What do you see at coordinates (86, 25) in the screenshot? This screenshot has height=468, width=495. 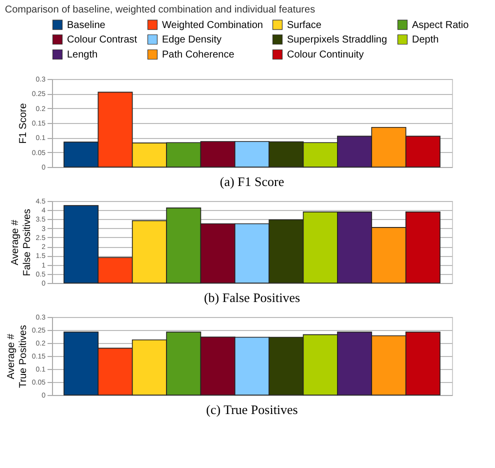 I see `legend-label: Baseline` at bounding box center [86, 25].